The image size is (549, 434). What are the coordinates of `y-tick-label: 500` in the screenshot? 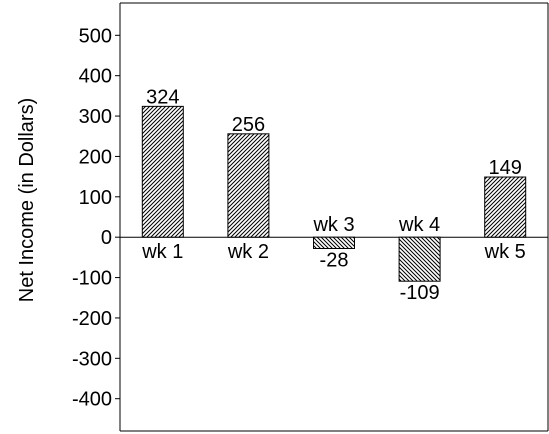 It's located at (95, 36).